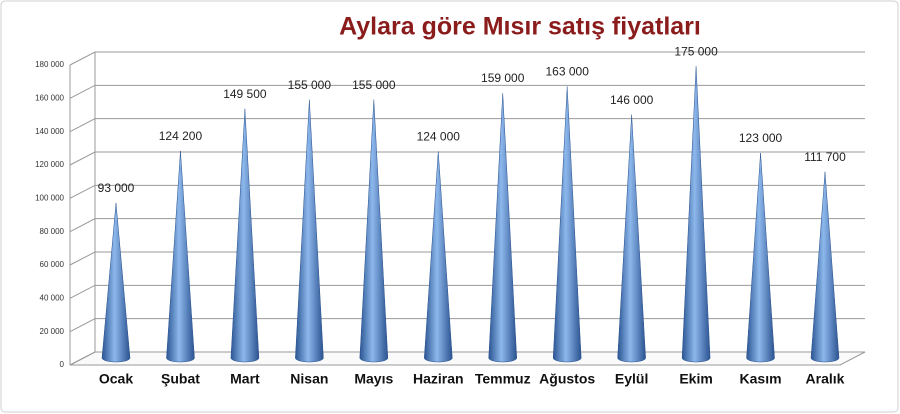  Describe the element at coordinates (438, 379) in the screenshot. I see `x-tick-label: Haziran` at that location.